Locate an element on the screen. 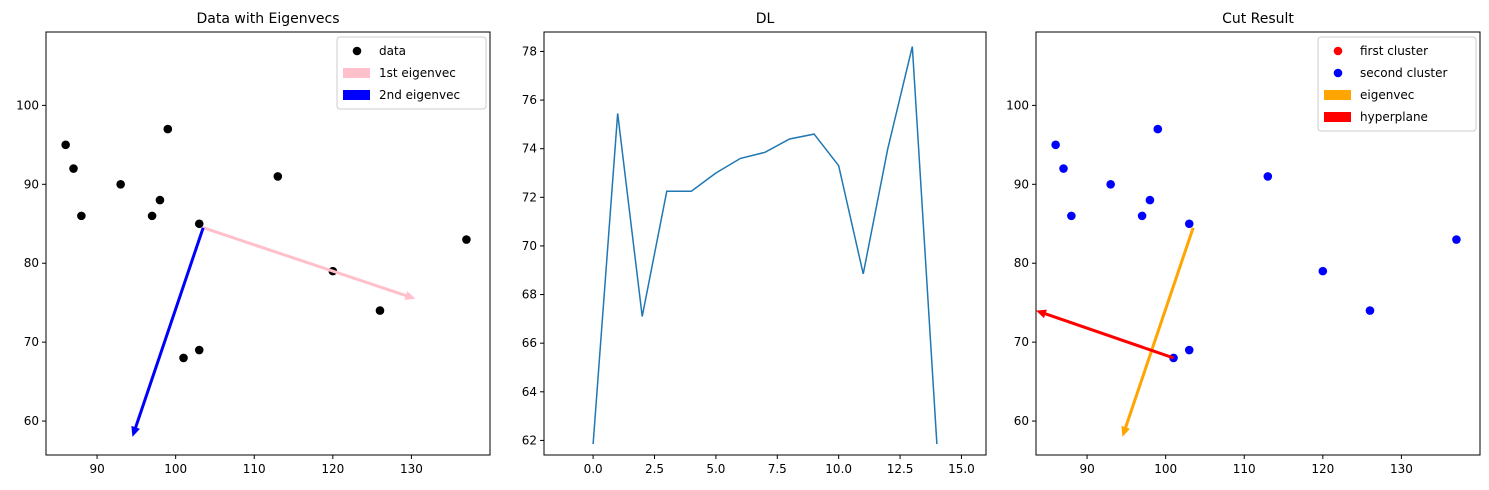 This screenshot has width=1489, height=490. arrow-eigenvec is located at coordinates (1158, 332).